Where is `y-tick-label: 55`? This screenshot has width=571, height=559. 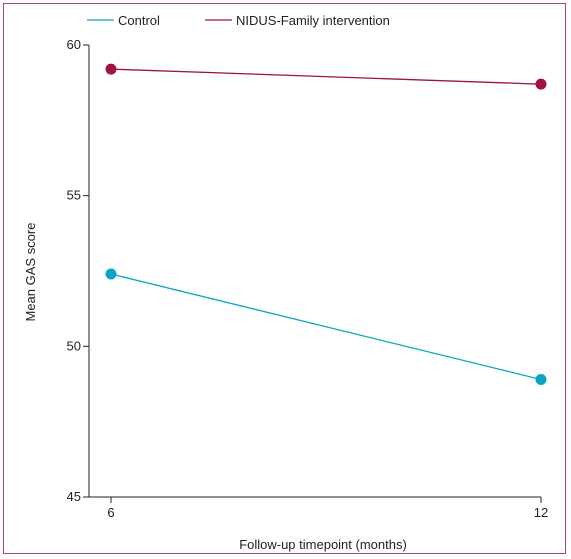
y-tick-label: 55 is located at coordinates (74, 195).